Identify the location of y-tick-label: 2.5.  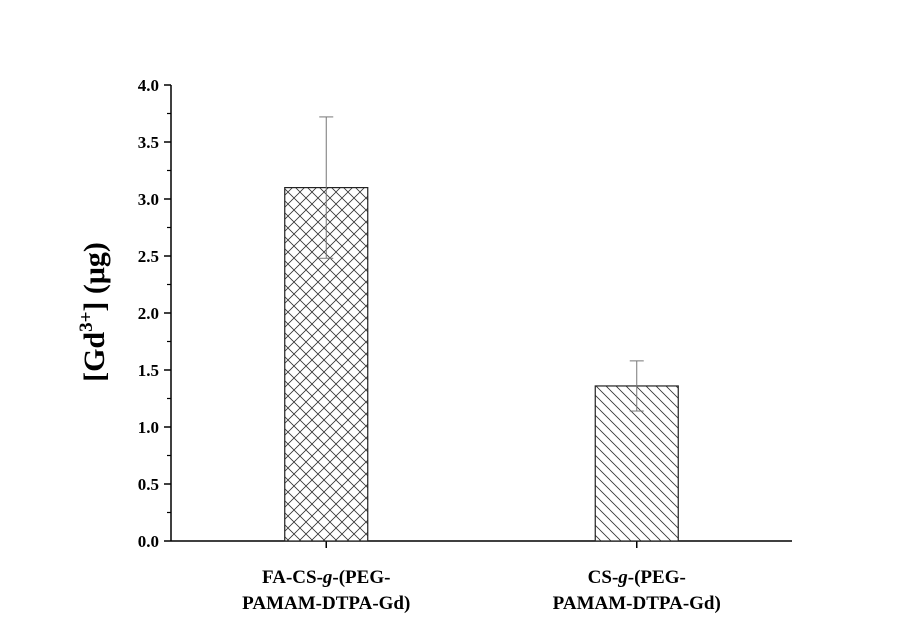
(148, 256).